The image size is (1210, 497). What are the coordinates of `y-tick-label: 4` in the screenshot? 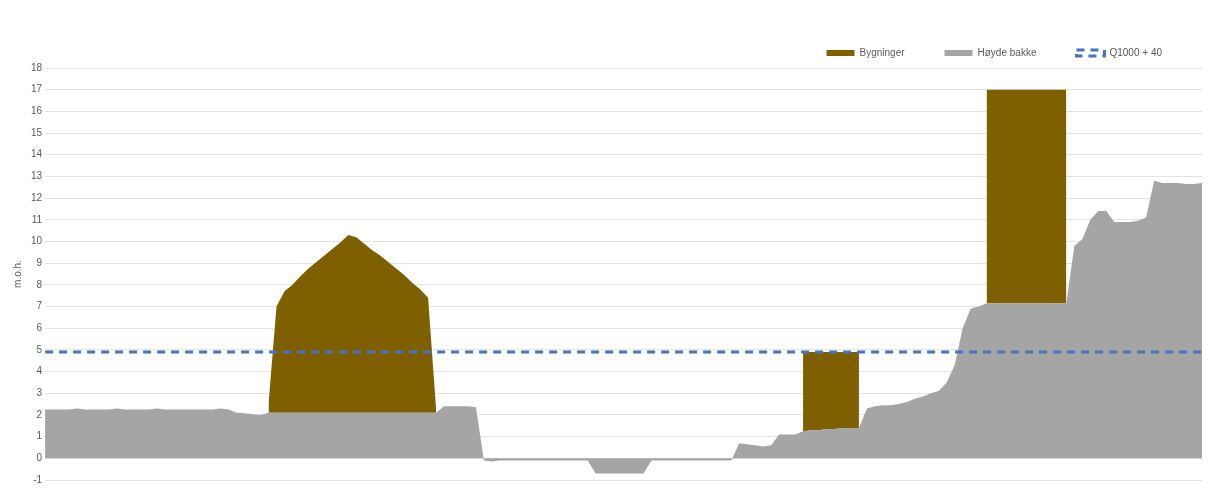 It's located at (39, 371).